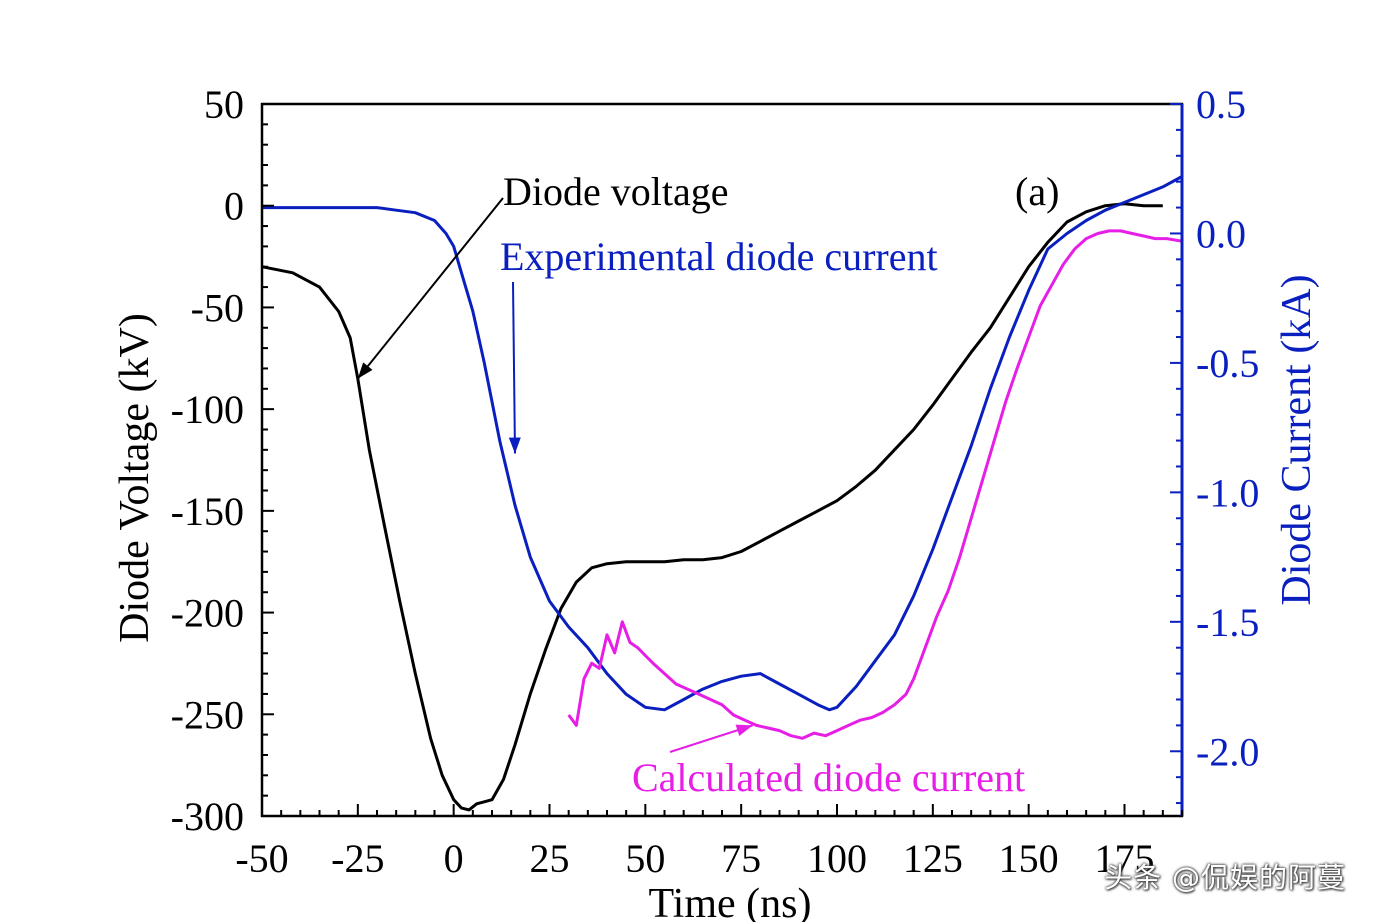  Describe the element at coordinates (234, 206) in the screenshot. I see `y-left-tick-label: 0` at that location.